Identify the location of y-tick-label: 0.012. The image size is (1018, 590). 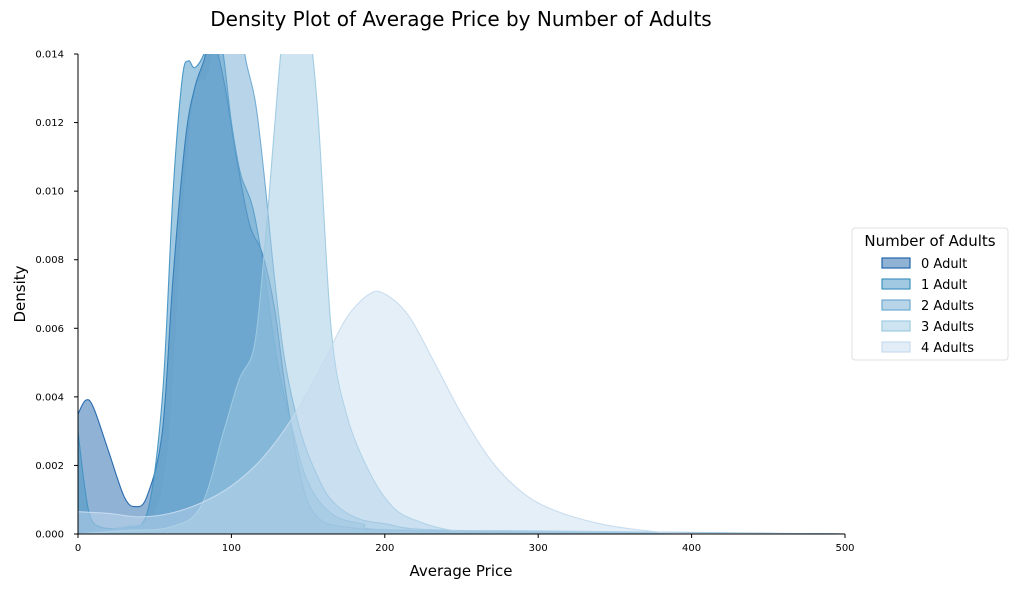
(49, 123).